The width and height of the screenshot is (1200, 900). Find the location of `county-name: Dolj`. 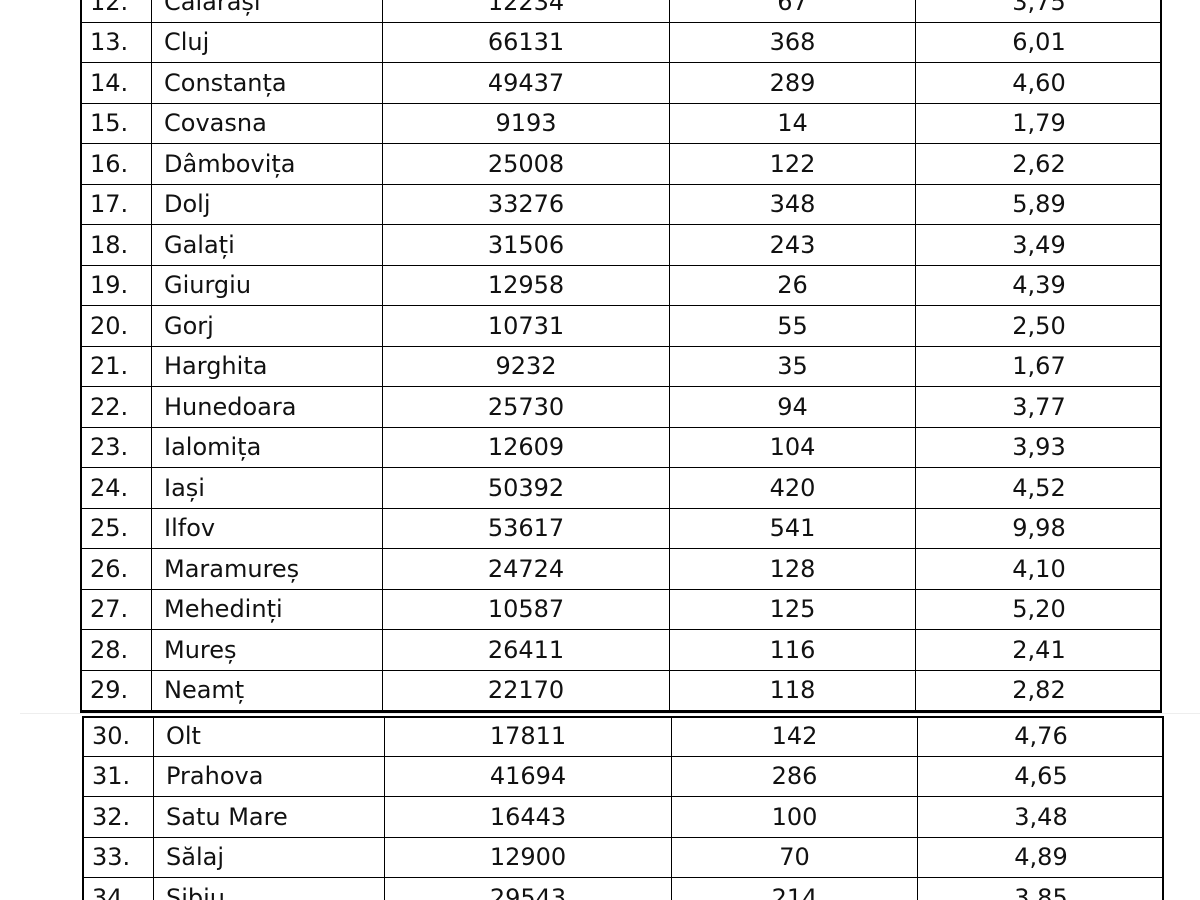

county-name: Dolj is located at coordinates (267, 204).